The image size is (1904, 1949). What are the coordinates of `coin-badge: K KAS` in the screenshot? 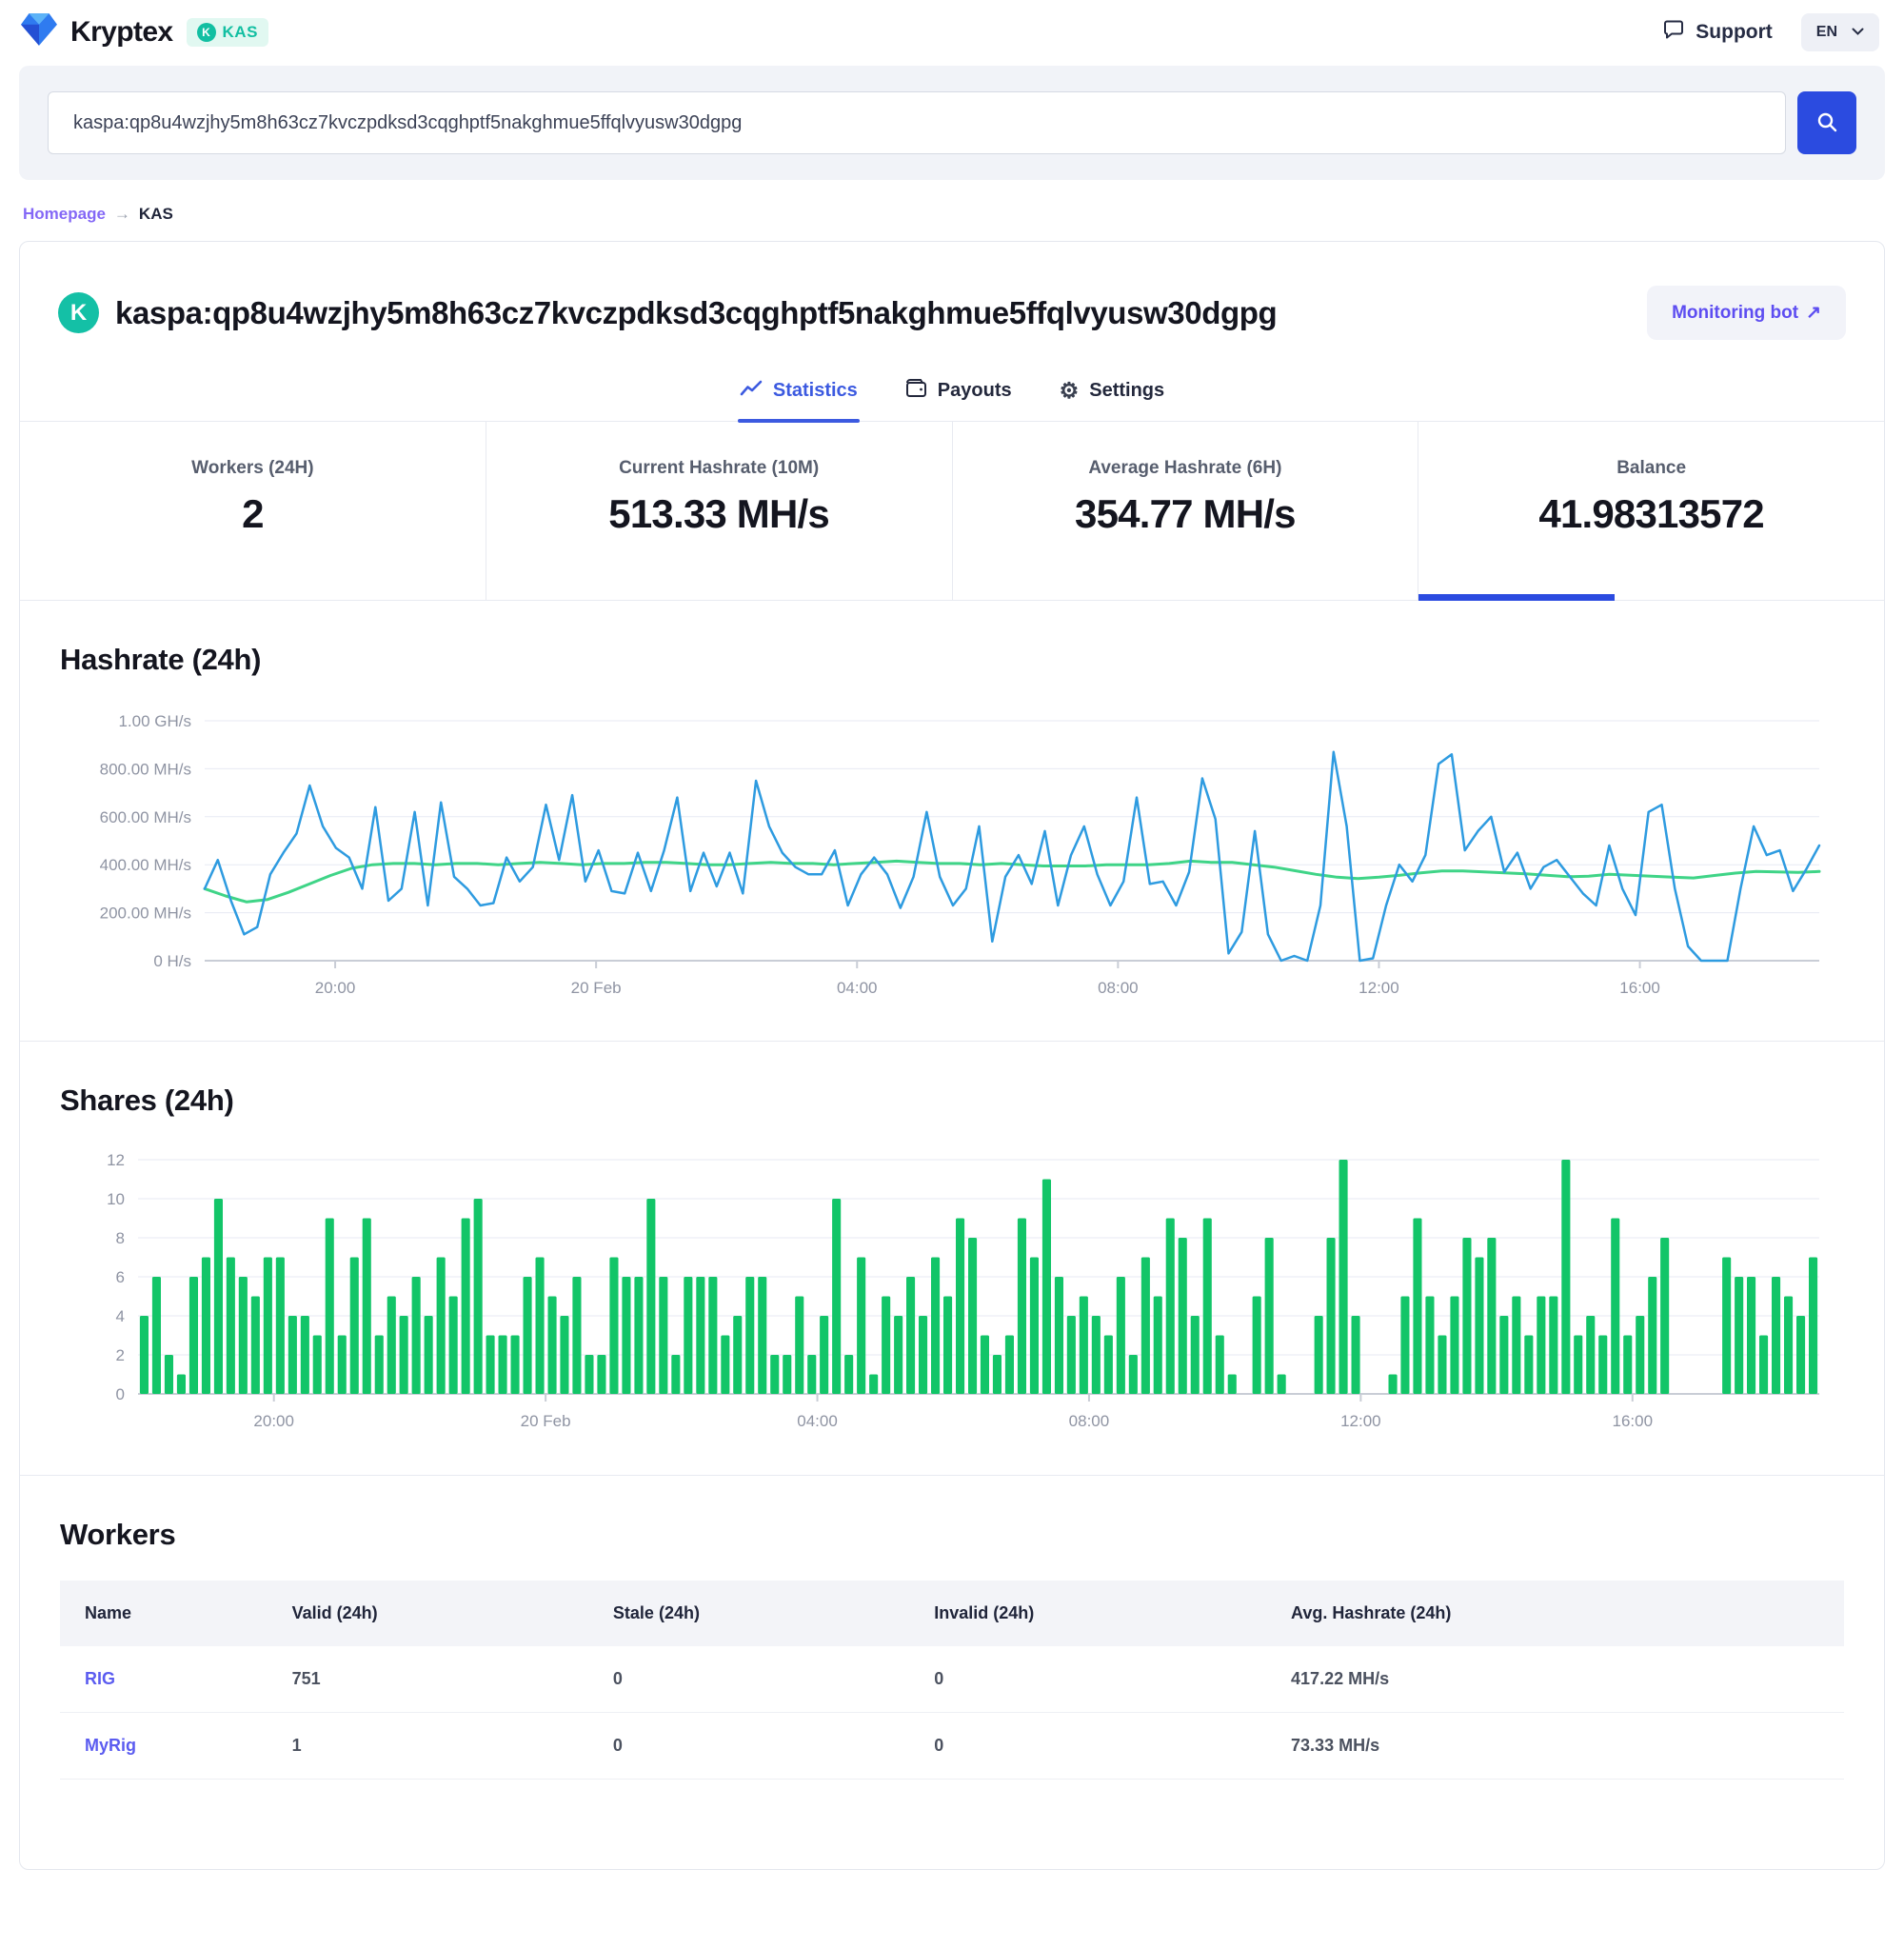 It's located at (227, 32).